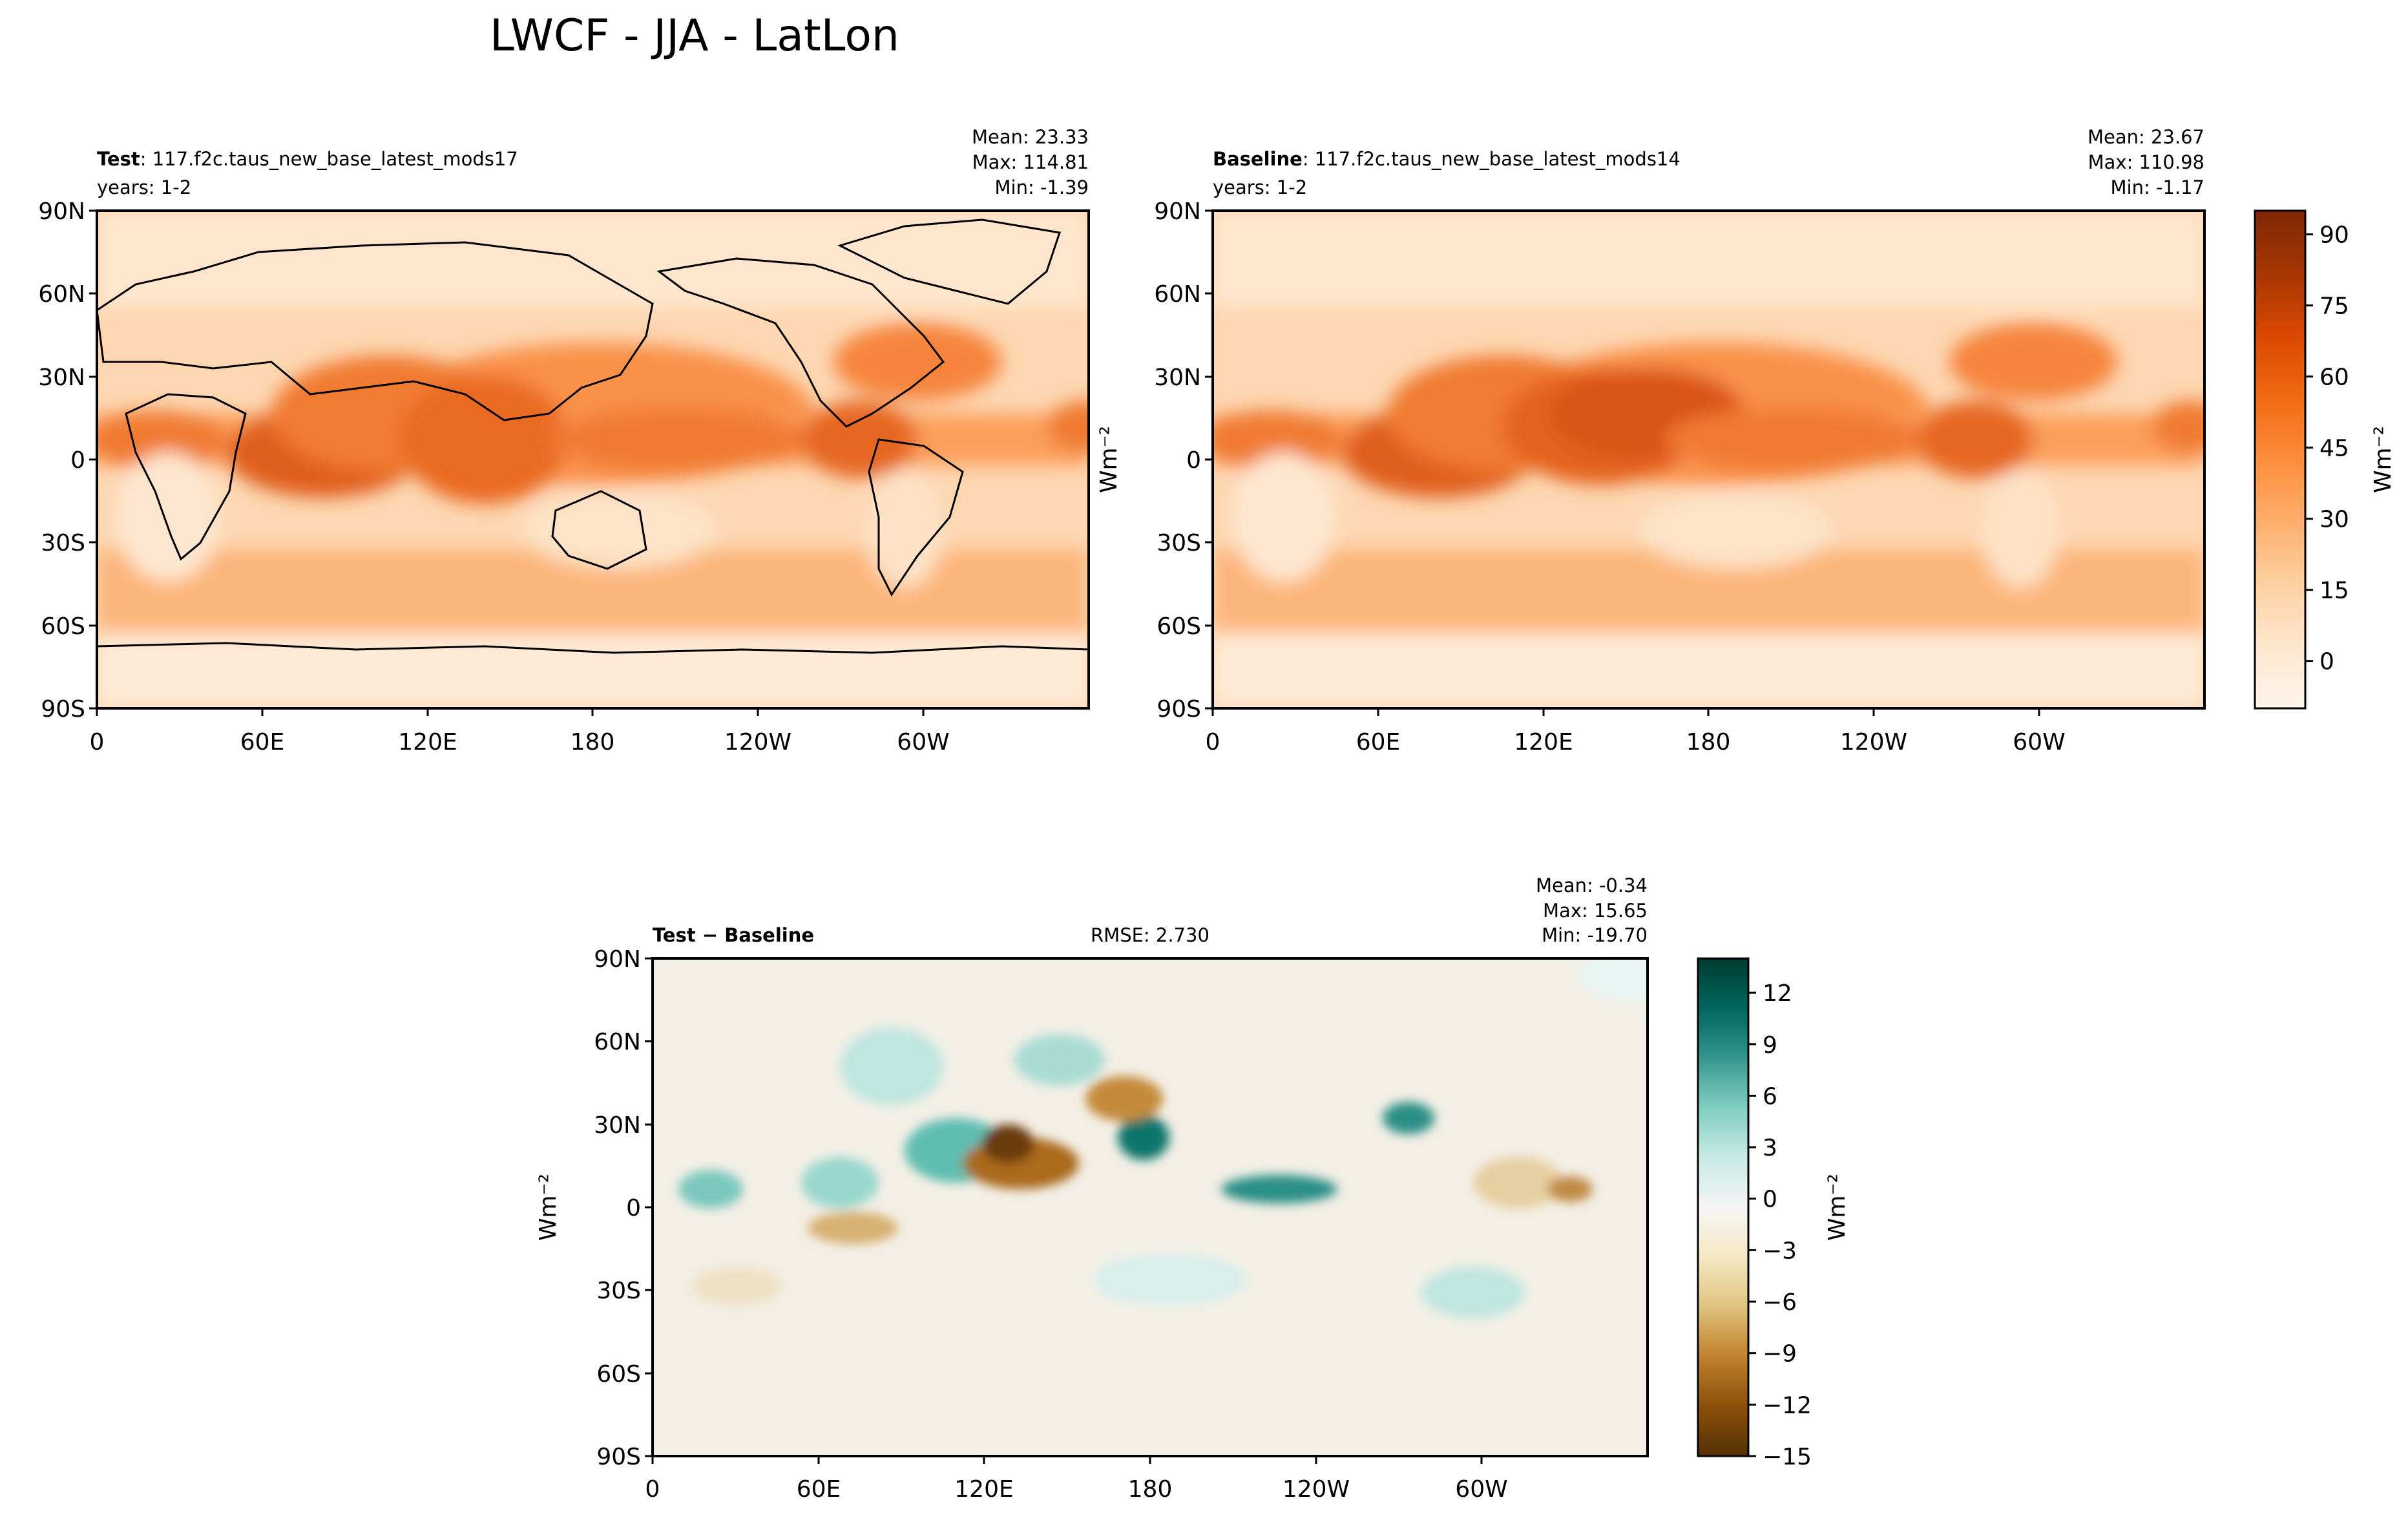 This screenshot has height=1522, width=2408. I want to click on colorbar-tick-label: −15, so click(1787, 1457).